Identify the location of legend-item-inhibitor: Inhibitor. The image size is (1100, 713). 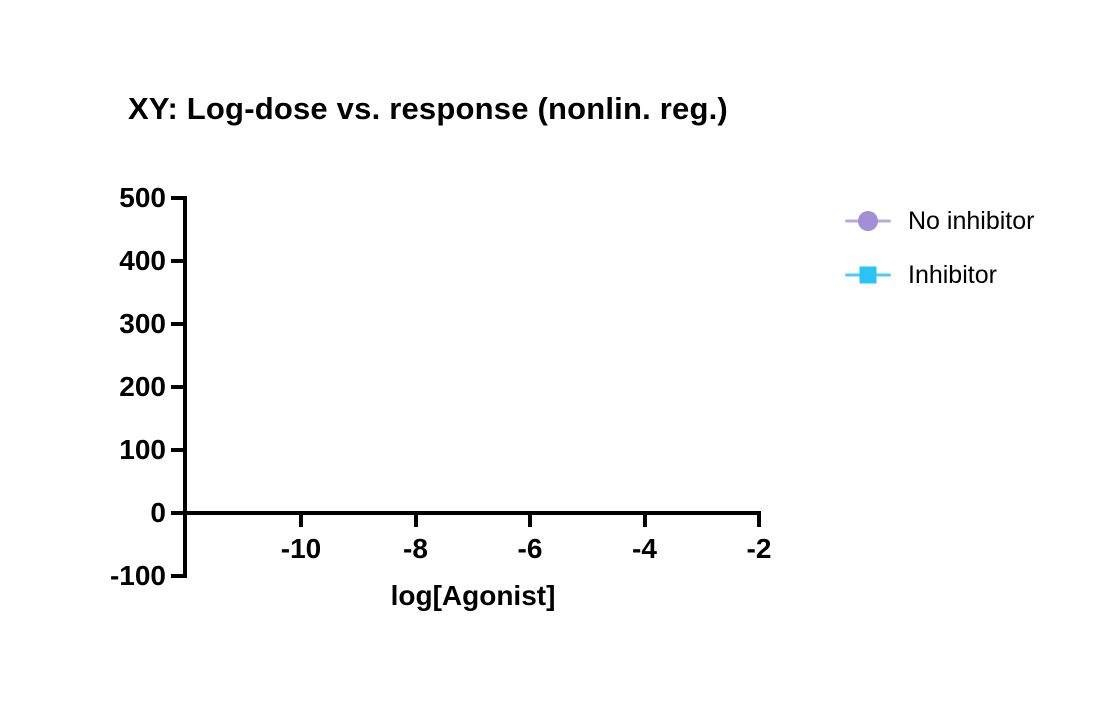
(921, 275).